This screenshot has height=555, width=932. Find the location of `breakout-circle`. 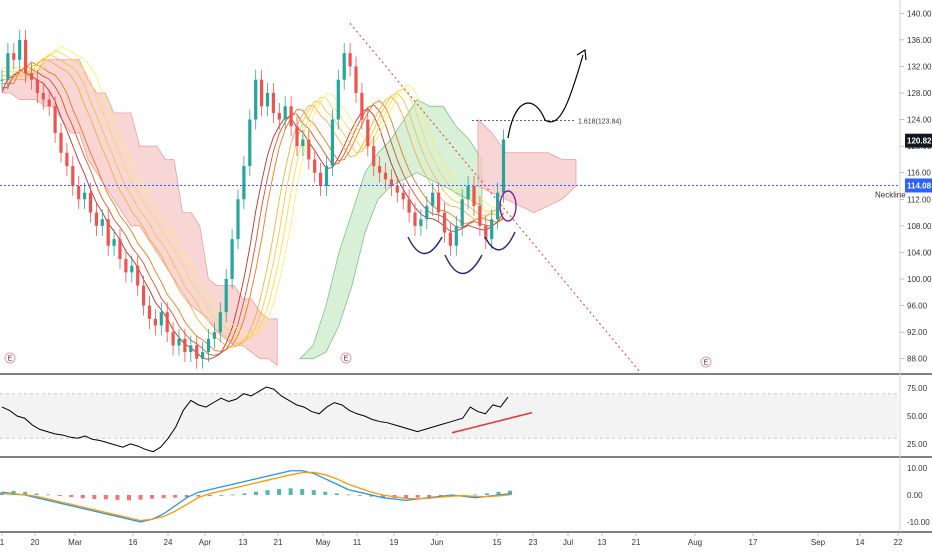

breakout-circle is located at coordinates (508, 206).